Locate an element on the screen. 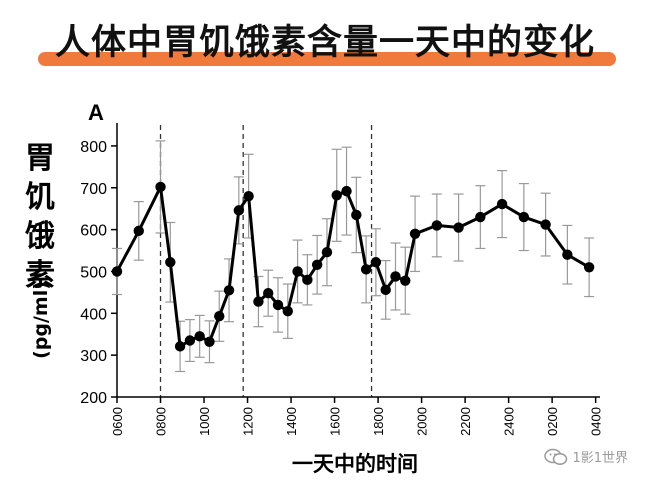 The image size is (650, 486). x-tick-label: 0800 is located at coordinates (161, 421).